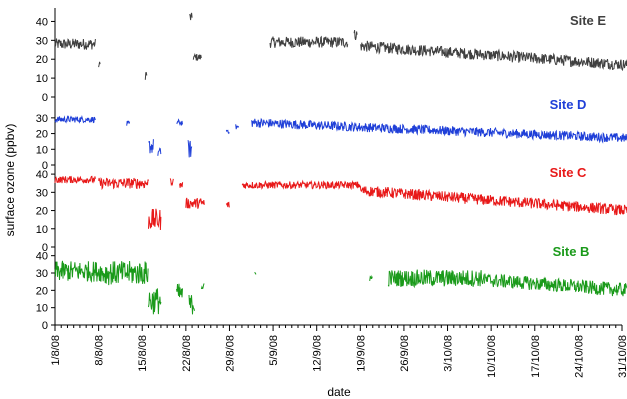  What do you see at coordinates (449, 353) in the screenshot?
I see `x-tick-label: 3/10/08` at bounding box center [449, 353].